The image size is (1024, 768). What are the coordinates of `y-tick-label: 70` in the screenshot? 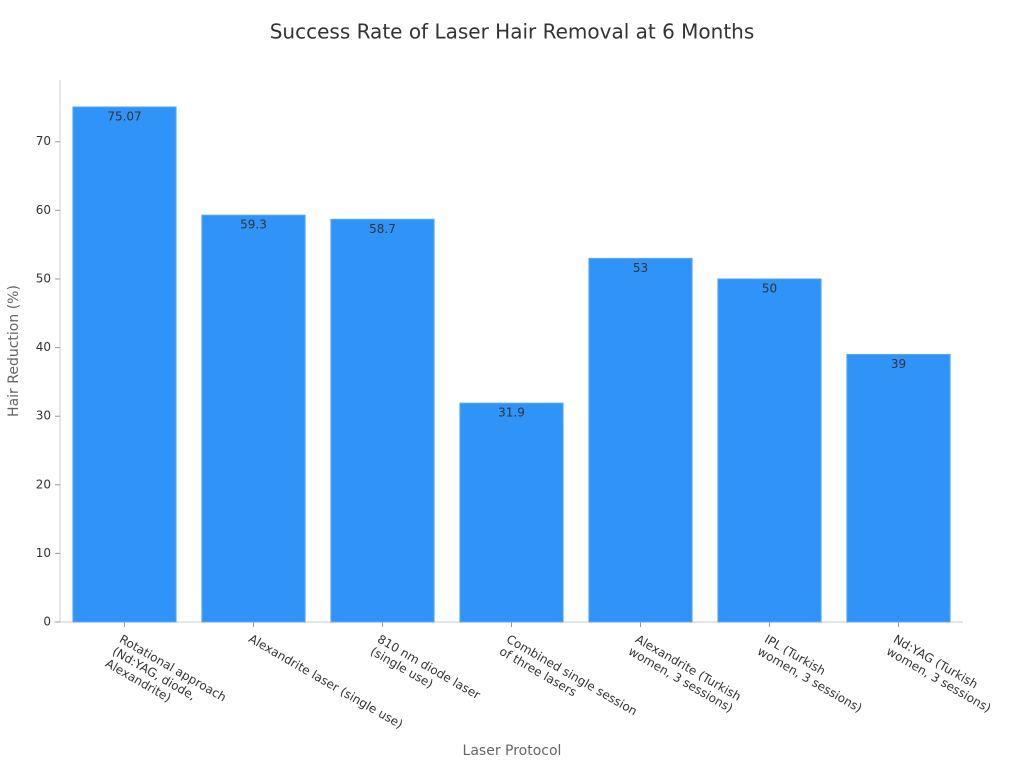 It's located at (43, 141).